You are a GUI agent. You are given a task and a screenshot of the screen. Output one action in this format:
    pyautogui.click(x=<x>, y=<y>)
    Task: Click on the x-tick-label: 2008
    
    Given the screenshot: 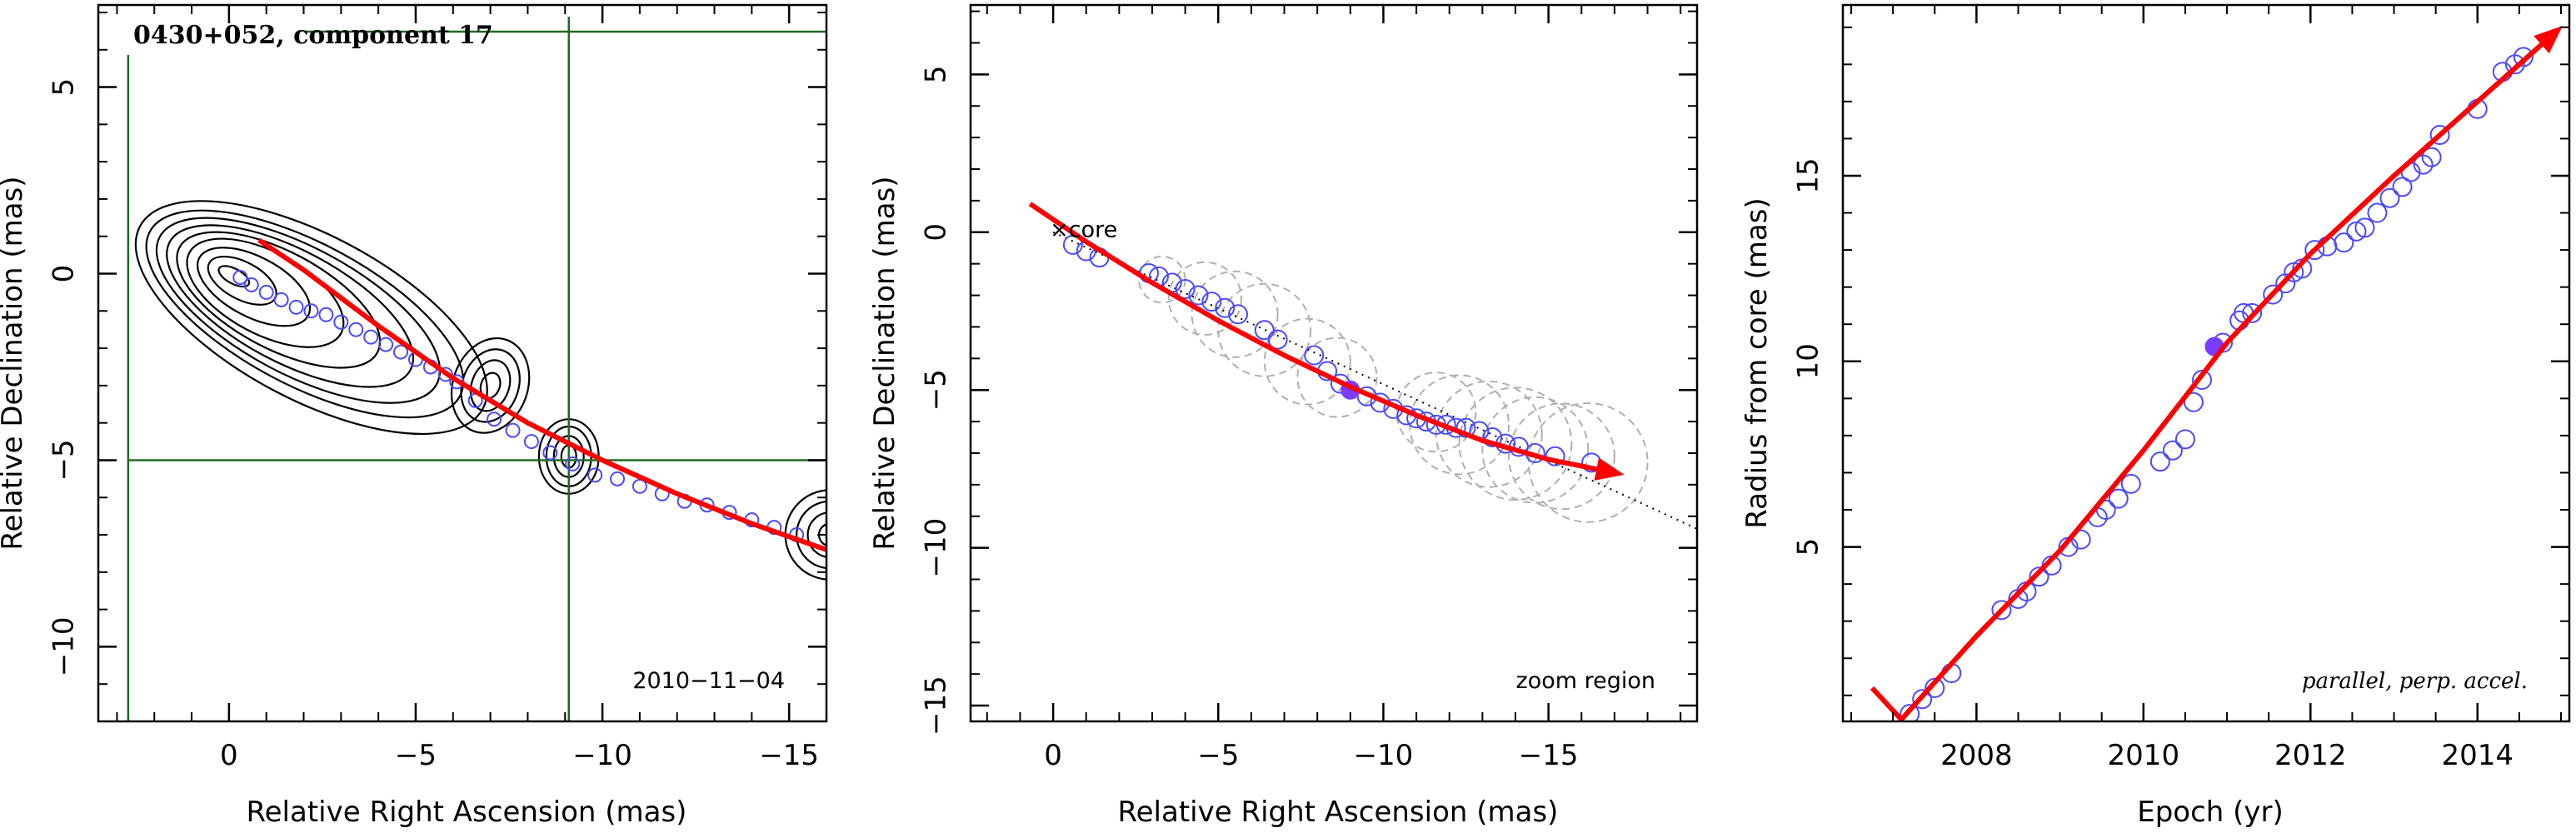 What is the action you would take?
    pyautogui.click(x=1976, y=755)
    